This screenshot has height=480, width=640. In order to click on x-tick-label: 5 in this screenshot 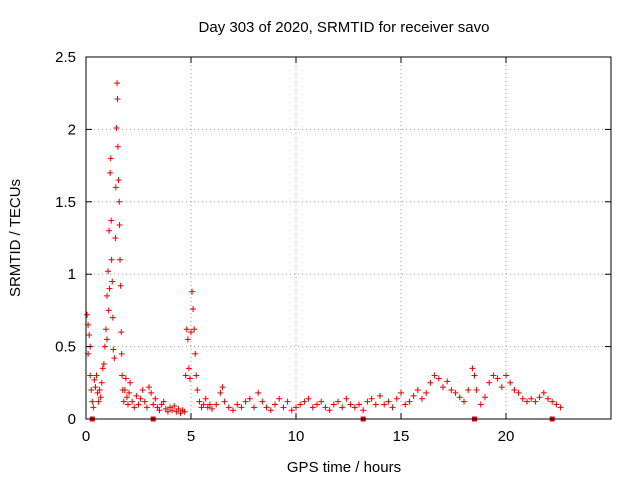, I will do `click(191, 436)`.